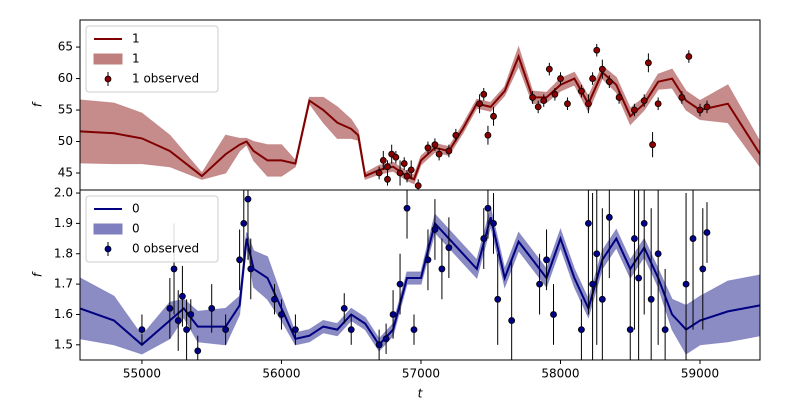  What do you see at coordinates (63, 223) in the screenshot?
I see `y-tick-label: 1.9` at bounding box center [63, 223].